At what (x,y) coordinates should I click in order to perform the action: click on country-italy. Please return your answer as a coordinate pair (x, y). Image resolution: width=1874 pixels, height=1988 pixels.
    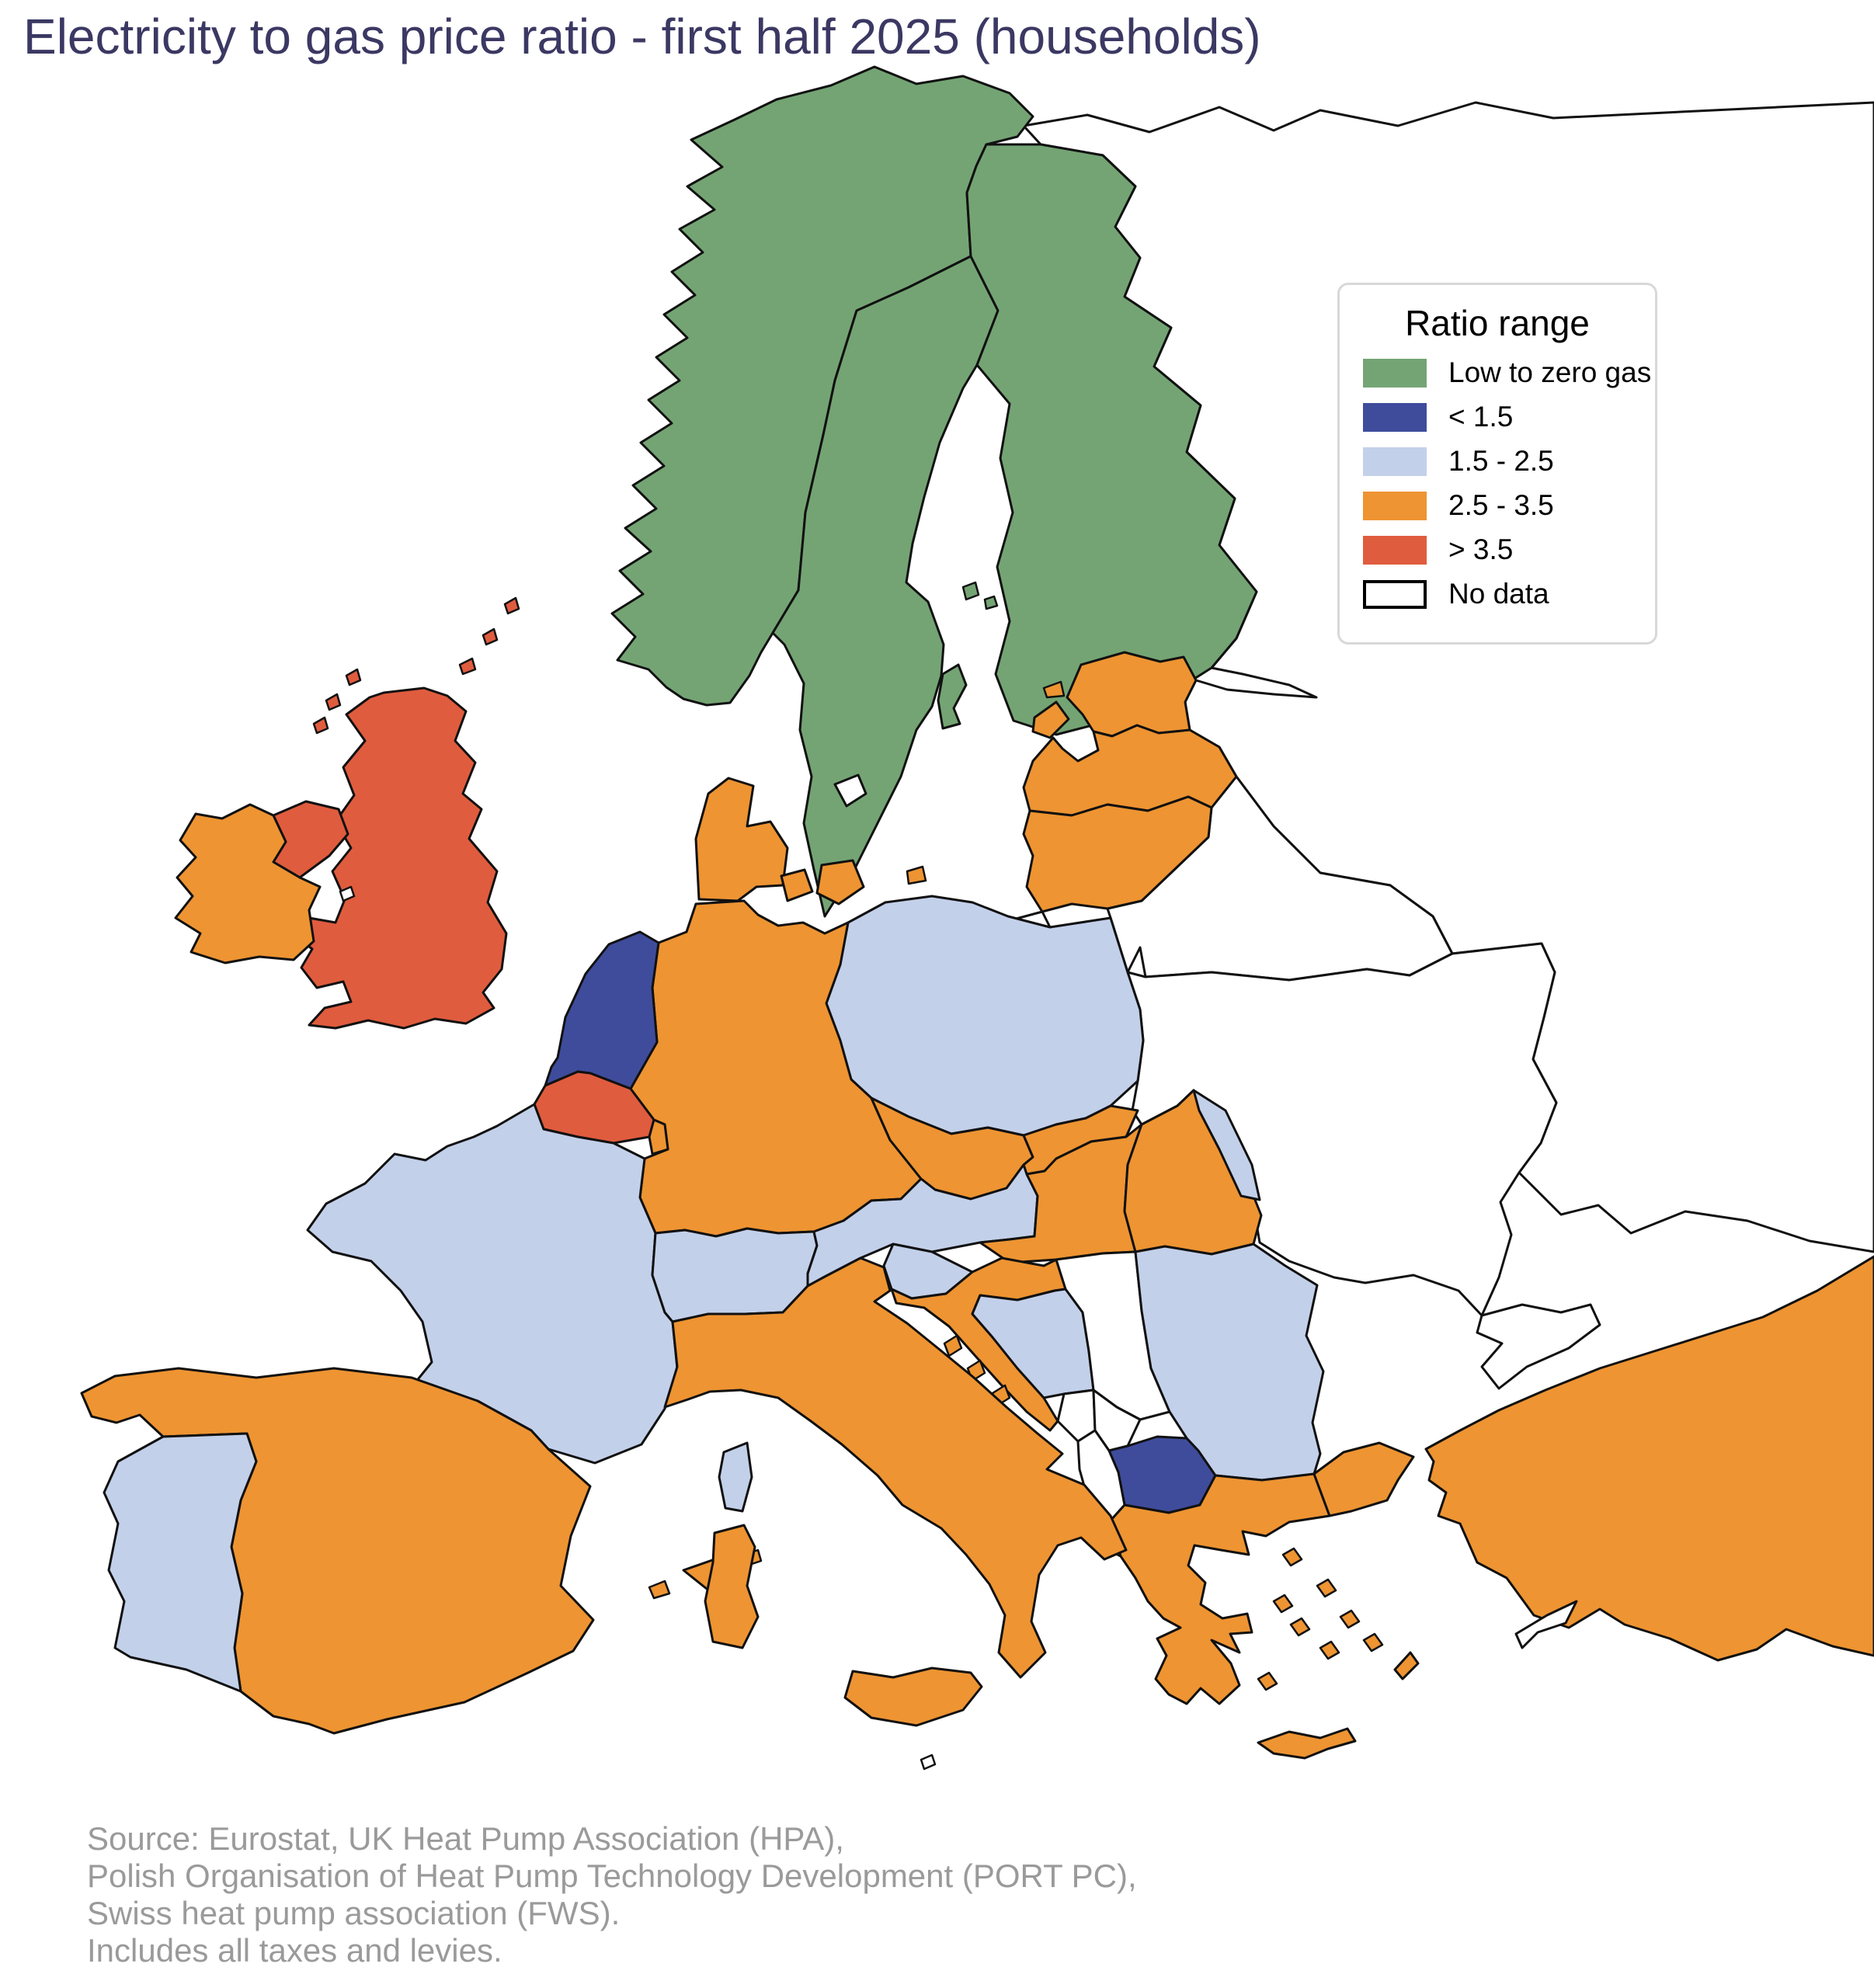
    Looking at the image, I should click on (895, 1467).